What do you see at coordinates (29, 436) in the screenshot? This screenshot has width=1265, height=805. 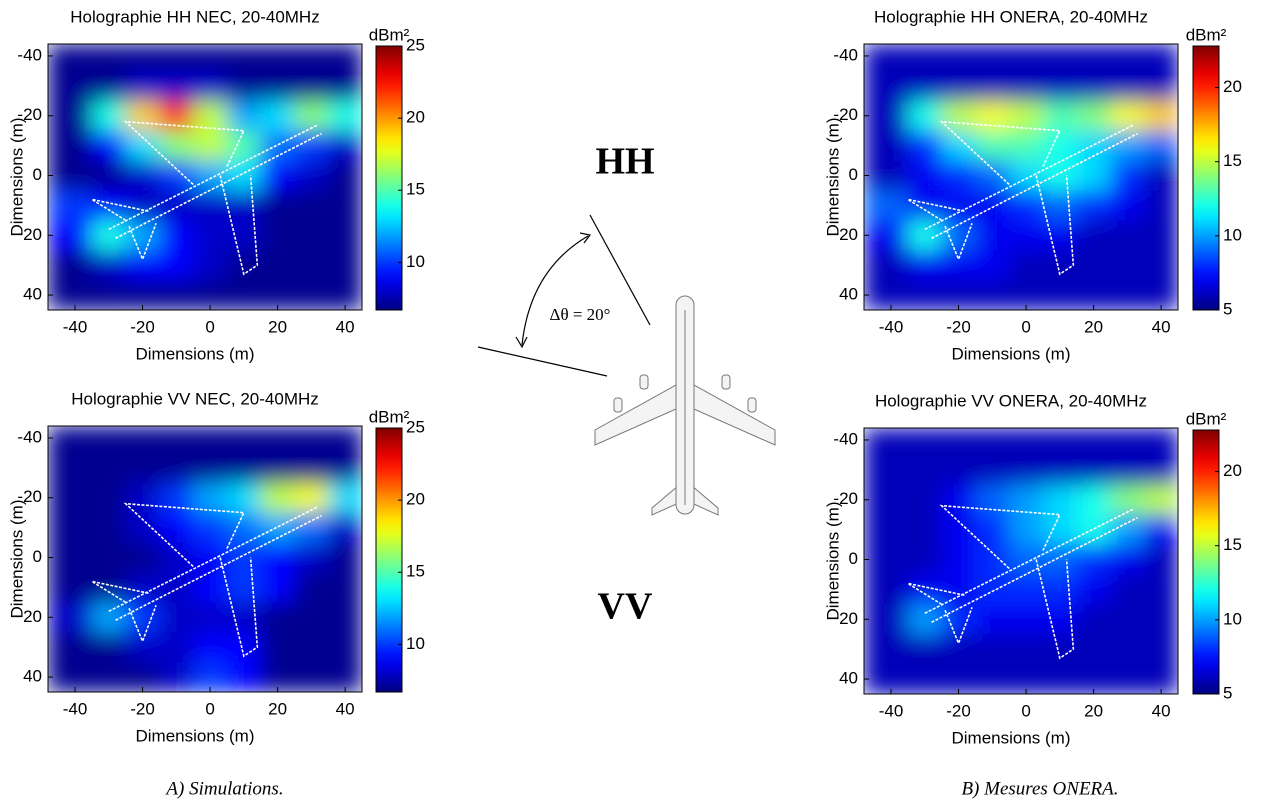 I see `y-tick-label: -40` at bounding box center [29, 436].